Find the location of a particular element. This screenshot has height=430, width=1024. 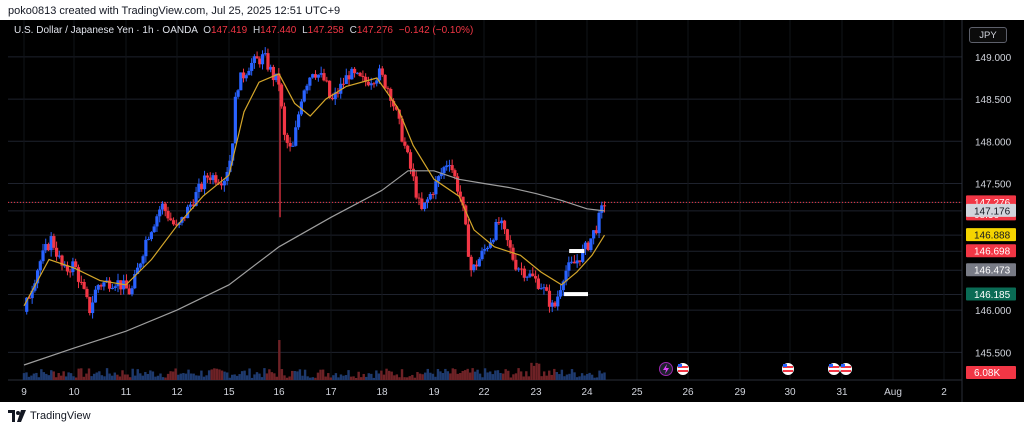

low-value: 147.258 is located at coordinates (325, 30).